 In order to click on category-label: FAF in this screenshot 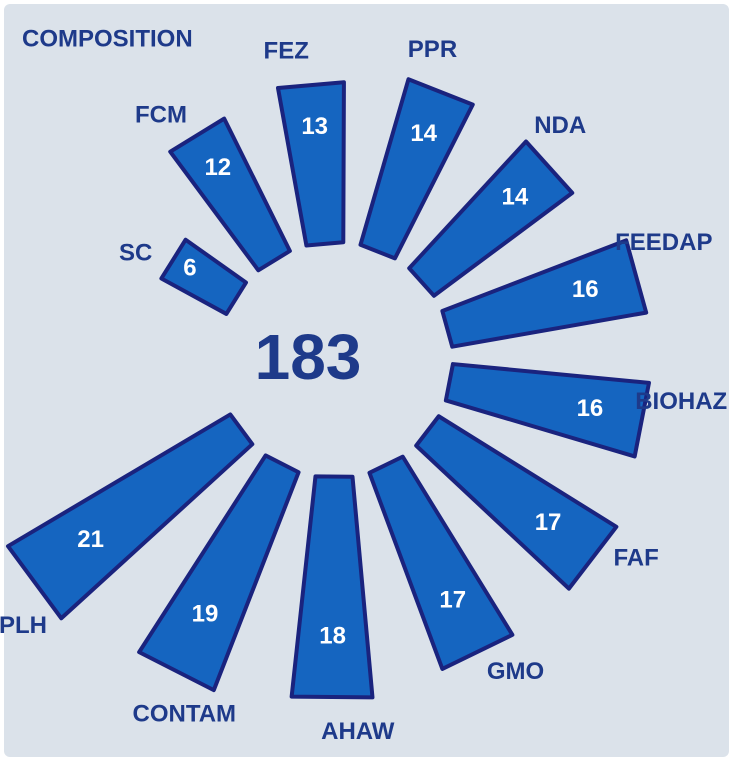, I will do `click(635, 558)`.